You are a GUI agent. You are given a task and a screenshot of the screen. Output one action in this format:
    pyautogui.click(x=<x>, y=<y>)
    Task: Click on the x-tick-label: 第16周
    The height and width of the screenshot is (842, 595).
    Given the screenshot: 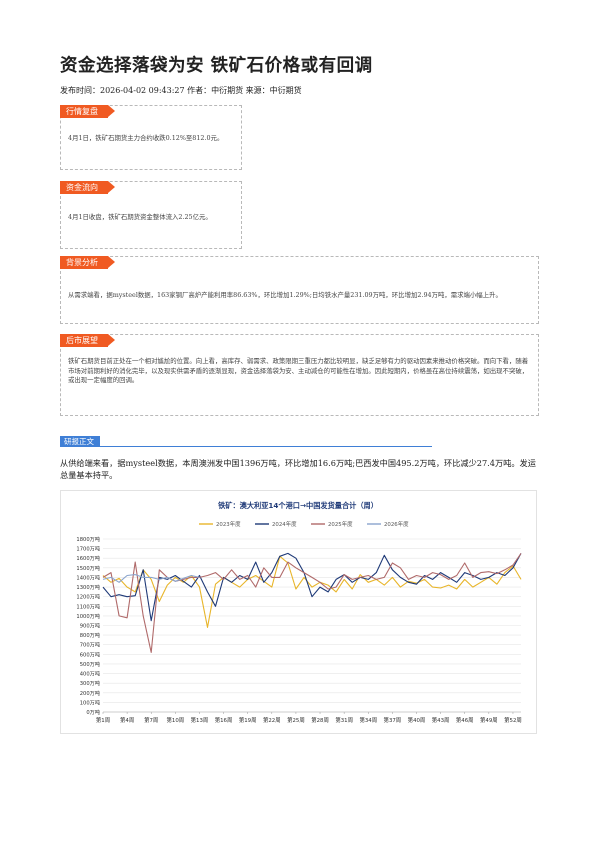 What is the action you would take?
    pyautogui.click(x=224, y=720)
    